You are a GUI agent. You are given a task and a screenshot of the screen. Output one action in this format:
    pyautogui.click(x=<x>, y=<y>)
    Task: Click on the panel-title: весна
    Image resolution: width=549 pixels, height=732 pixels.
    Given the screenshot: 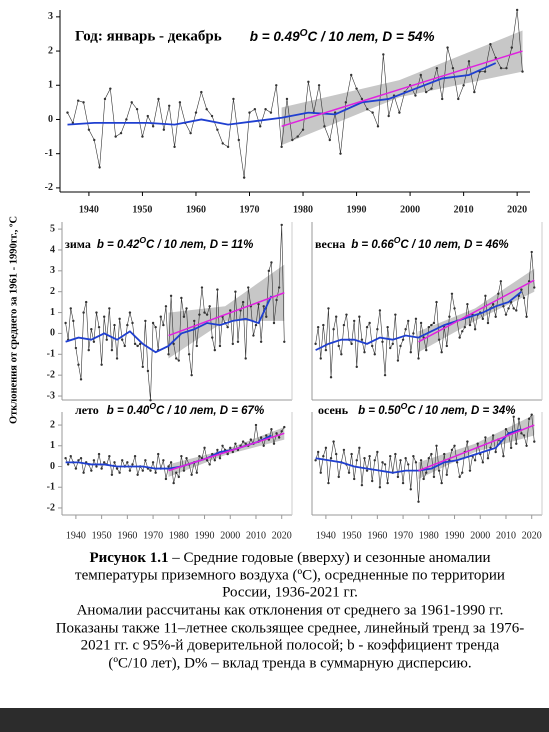 What is the action you would take?
    pyautogui.click(x=330, y=244)
    